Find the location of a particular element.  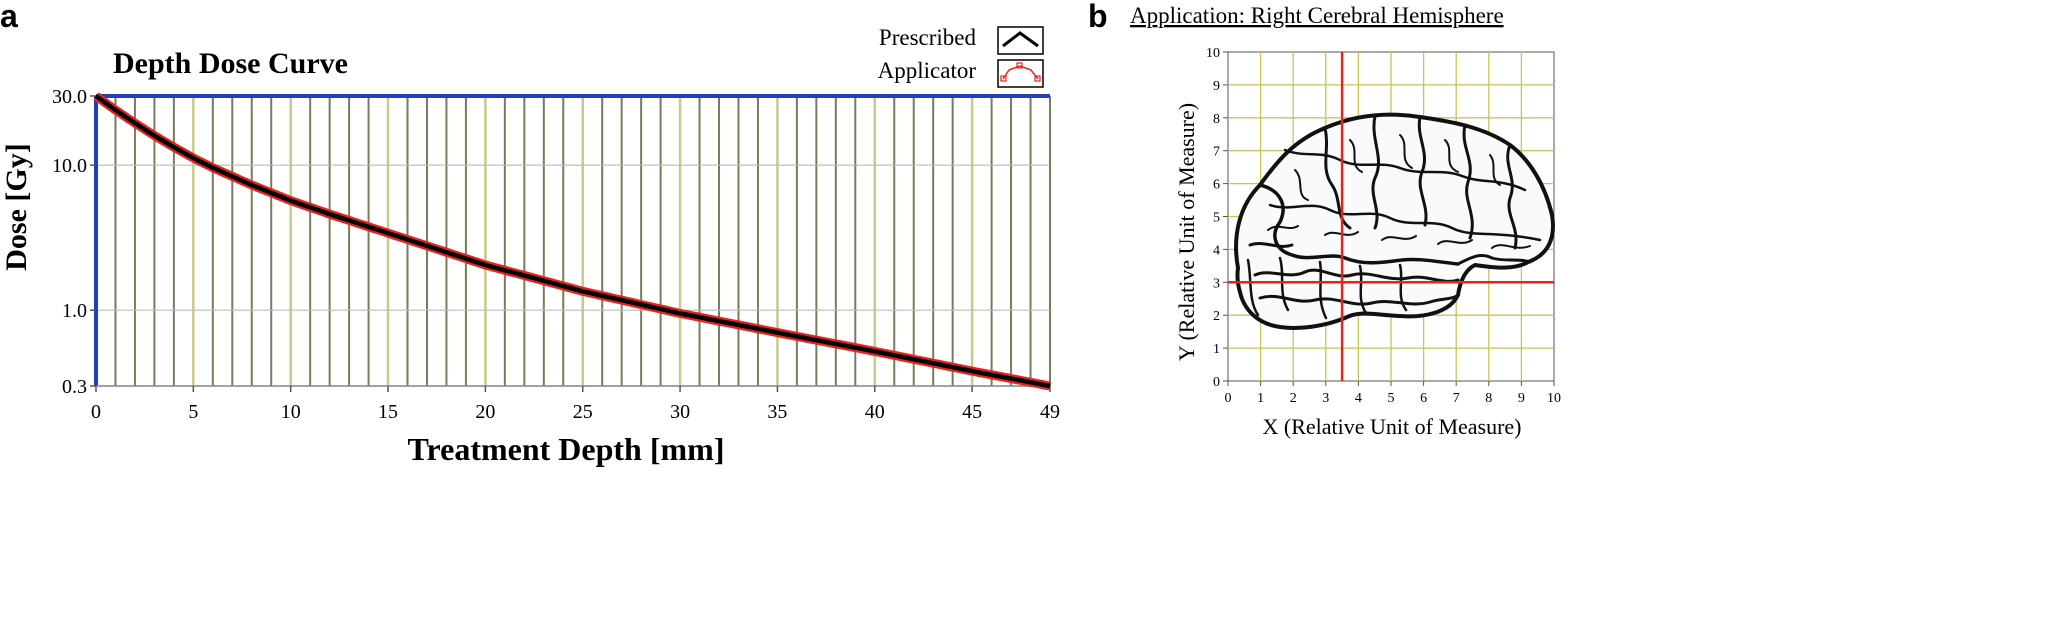

chart-a-y-tick-label: 30.0 is located at coordinates (69, 97).